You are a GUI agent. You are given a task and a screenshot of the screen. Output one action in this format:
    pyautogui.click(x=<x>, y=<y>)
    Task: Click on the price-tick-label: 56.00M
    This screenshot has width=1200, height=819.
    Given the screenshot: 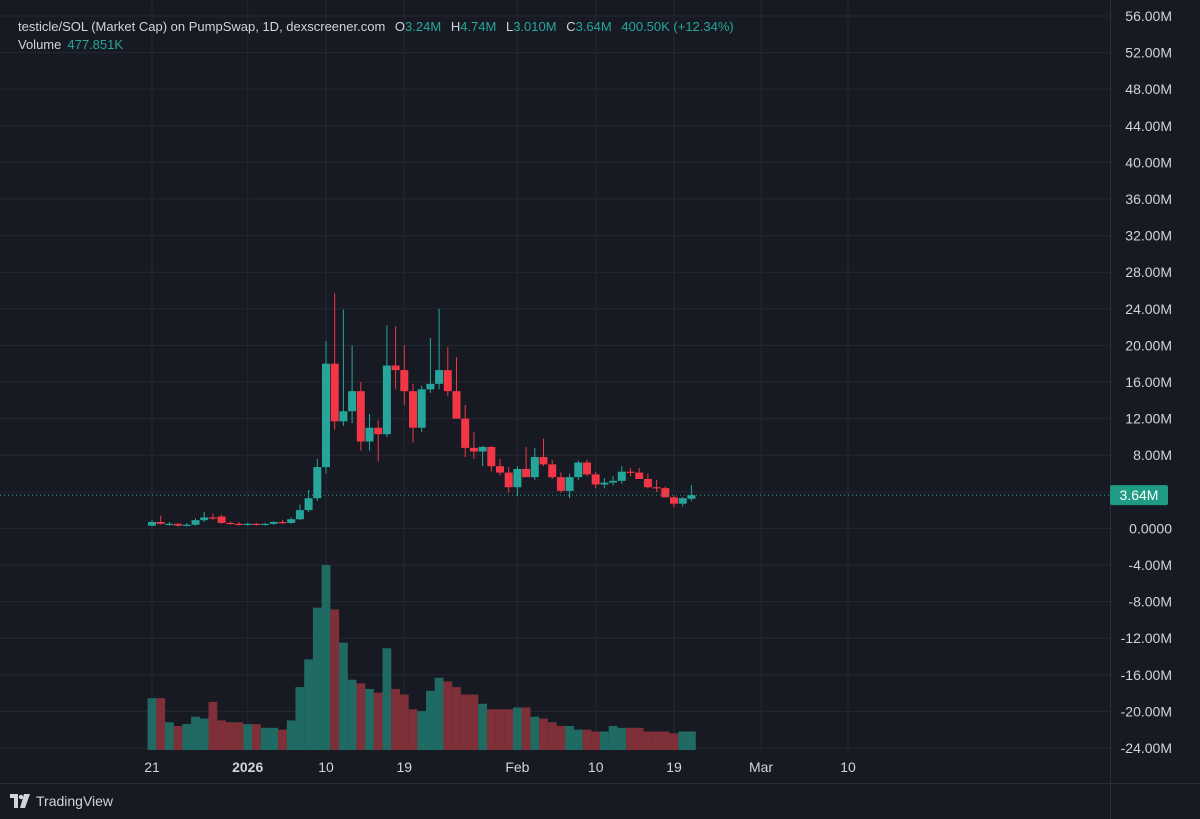 What is the action you would take?
    pyautogui.click(x=1148, y=16)
    